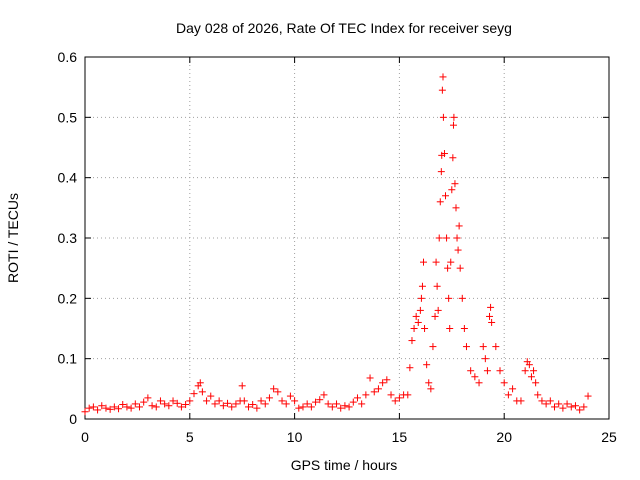  I want to click on y-tick-label: 0.6, so click(68, 57).